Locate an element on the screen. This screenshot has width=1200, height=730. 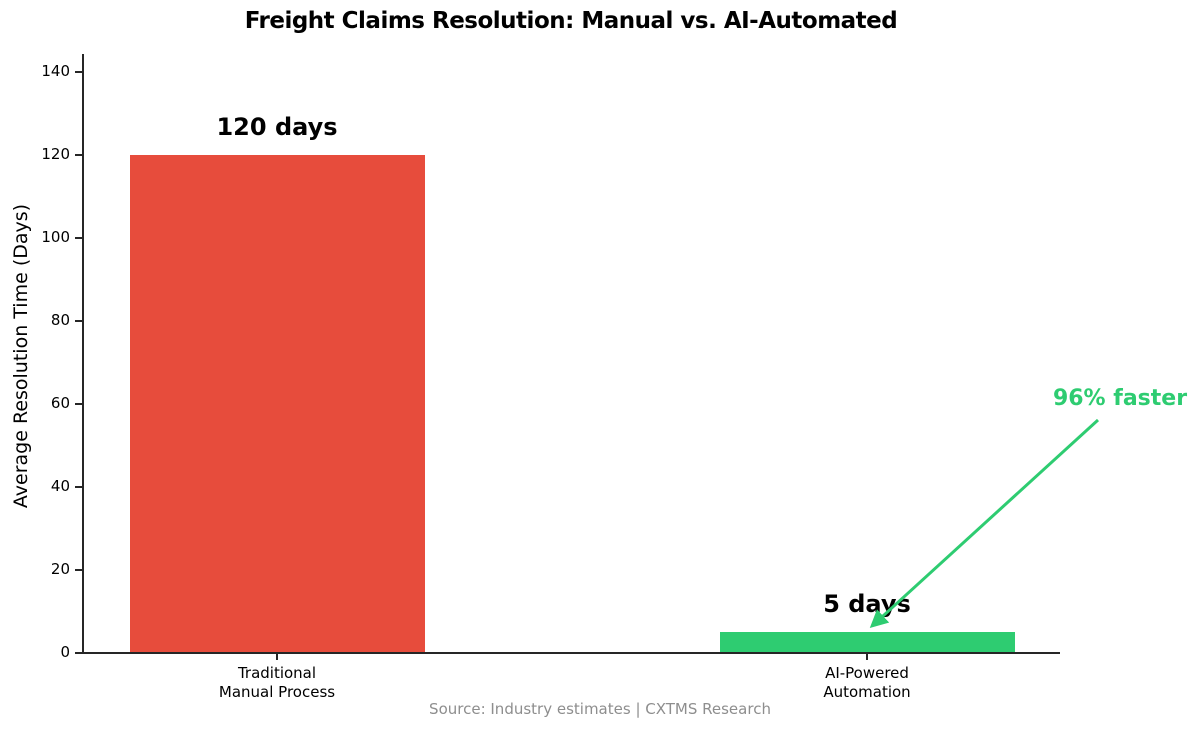
bar-value-label: 120 days is located at coordinates (277, 127).